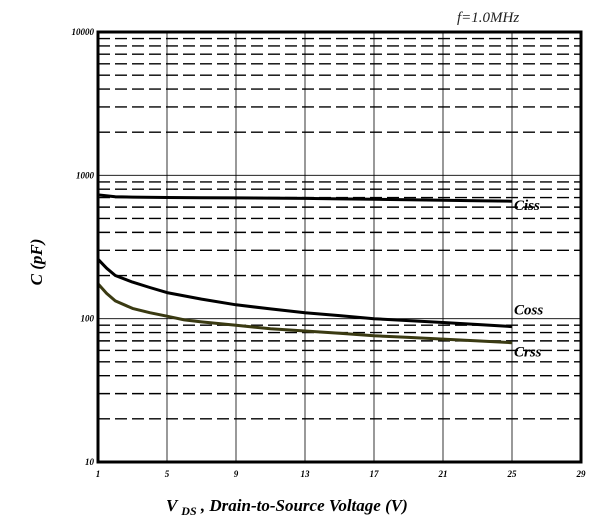 The image size is (596, 523). Describe the element at coordinates (581, 474) in the screenshot. I see `x-tick-label: 29` at that location.